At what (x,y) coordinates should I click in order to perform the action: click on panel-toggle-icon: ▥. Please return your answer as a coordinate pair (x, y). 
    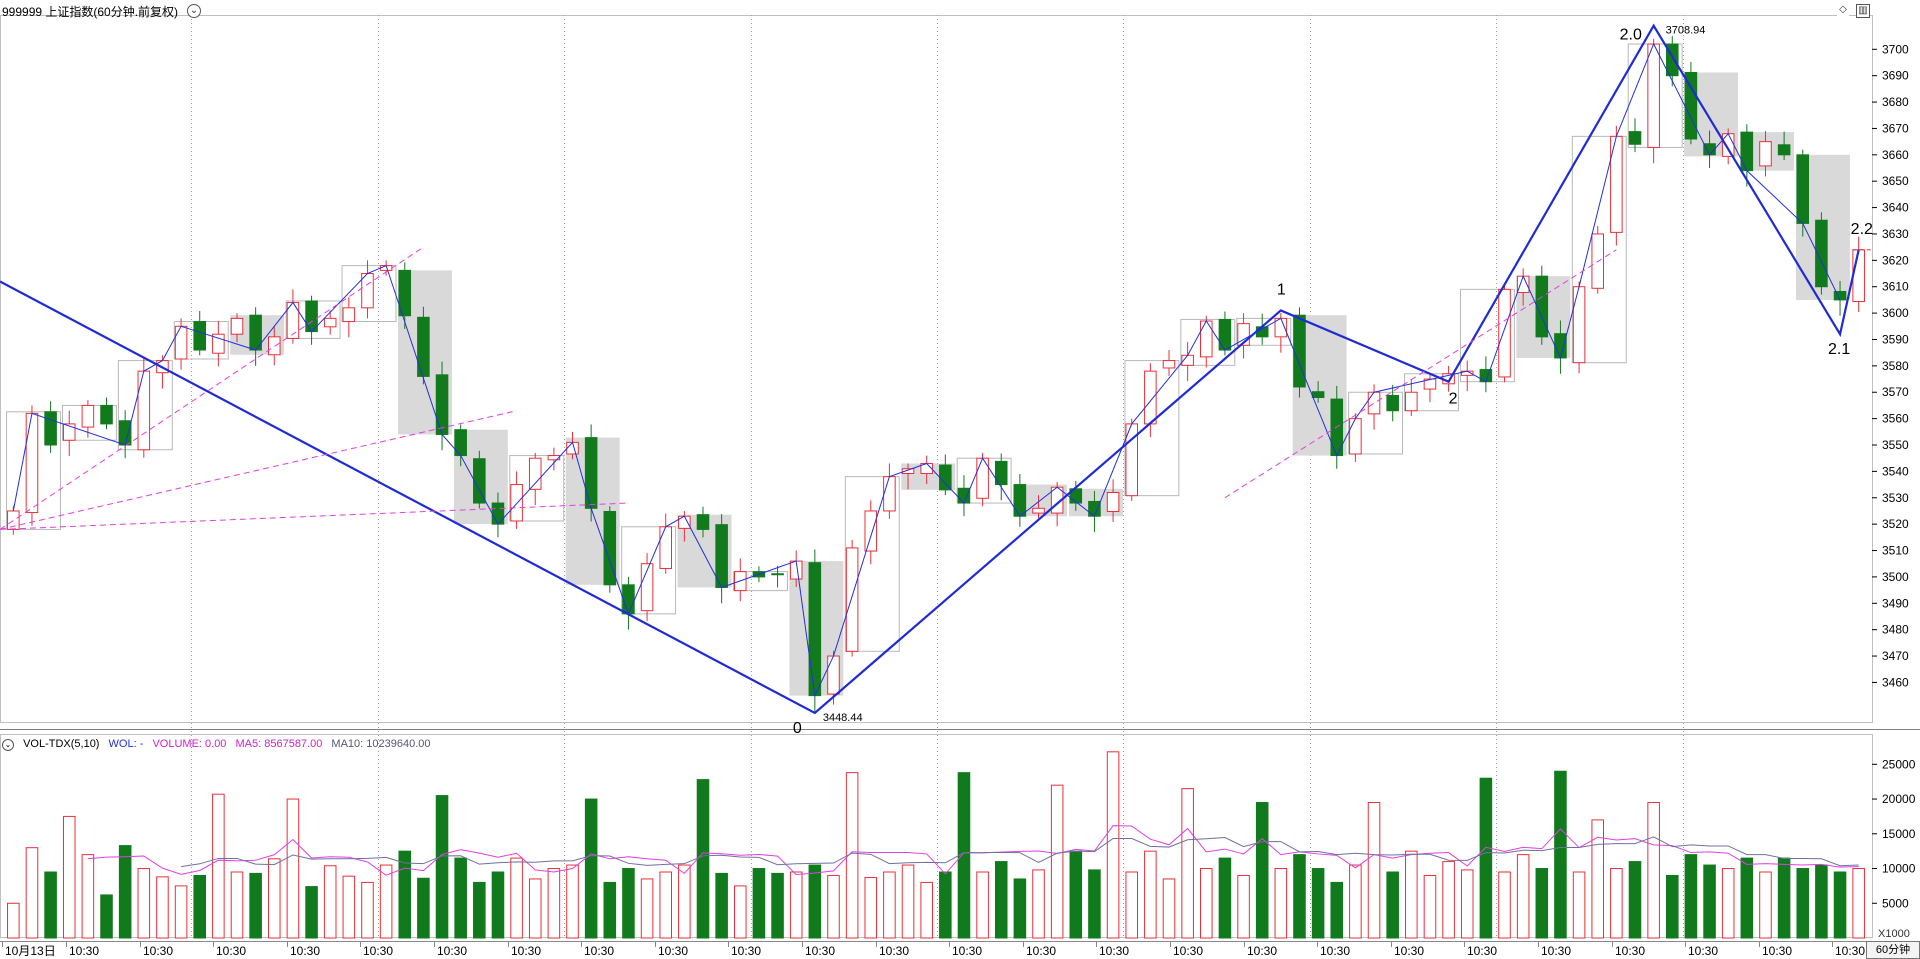
    Looking at the image, I should click on (1863, 11).